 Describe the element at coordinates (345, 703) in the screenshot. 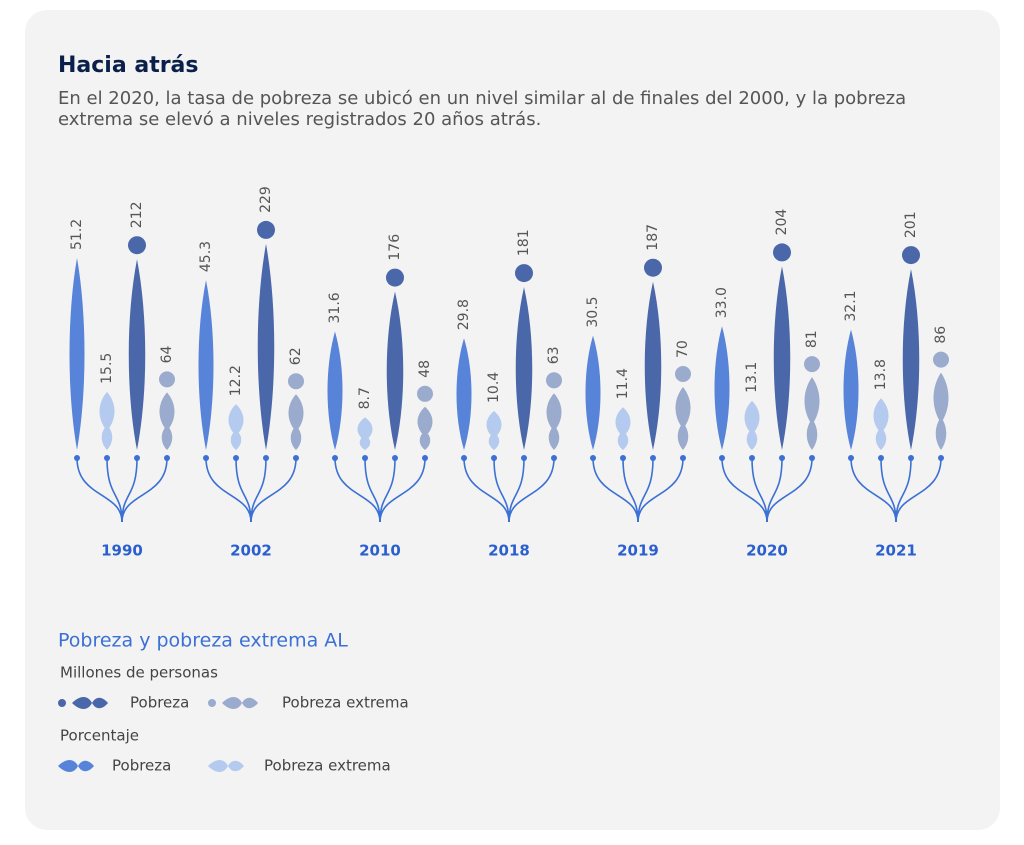

I see `legend-label: Pobreza extrema` at that location.